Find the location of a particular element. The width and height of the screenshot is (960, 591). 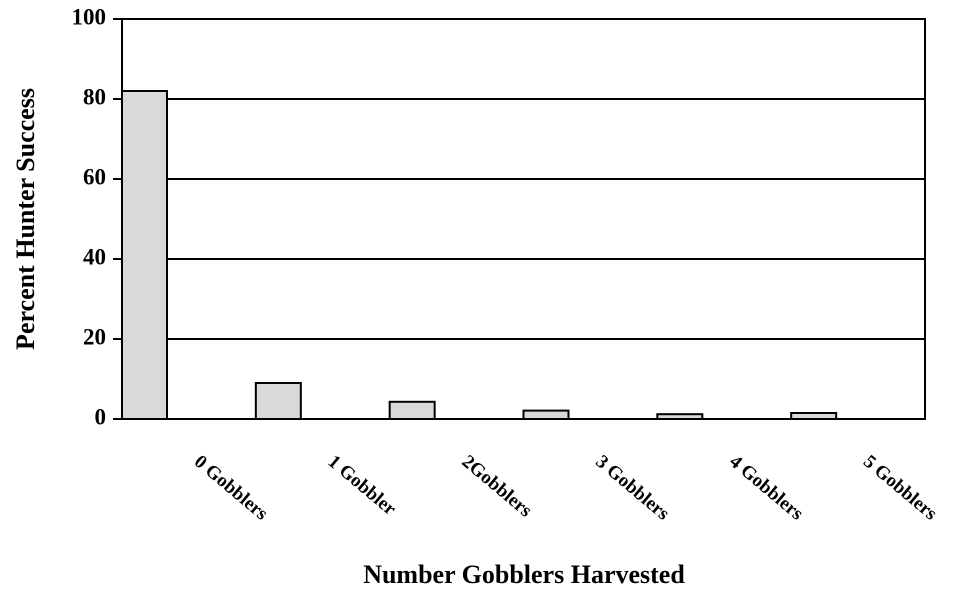

x-tick-label: 2Gobblers is located at coordinates (497, 486).